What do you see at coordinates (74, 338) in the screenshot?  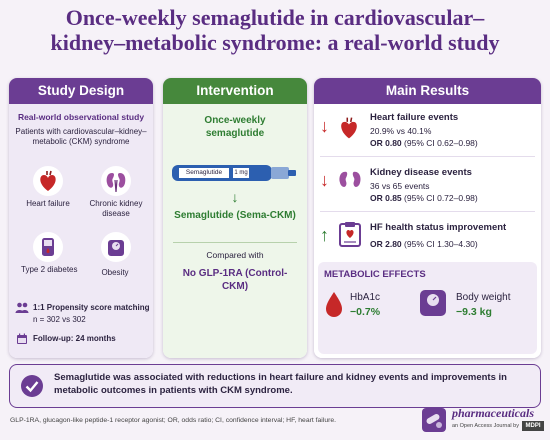 I see `followup-text: Follow-up: 24 months` at bounding box center [74, 338].